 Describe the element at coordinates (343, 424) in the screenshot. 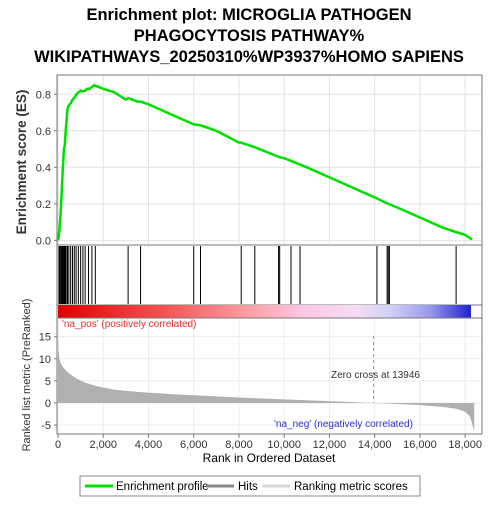

I see `neg-correlation-label: 'na_neg' (negatively correlated)` at that location.